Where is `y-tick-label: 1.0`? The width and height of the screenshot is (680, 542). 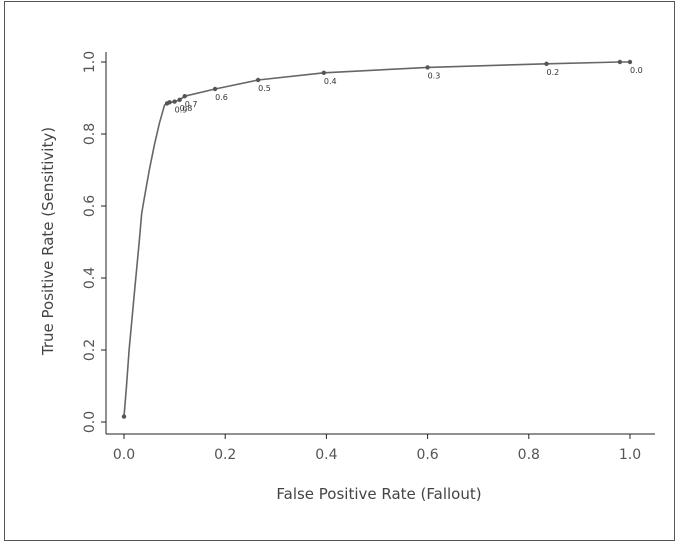
y-tick-label: 1.0 is located at coordinates (90, 62).